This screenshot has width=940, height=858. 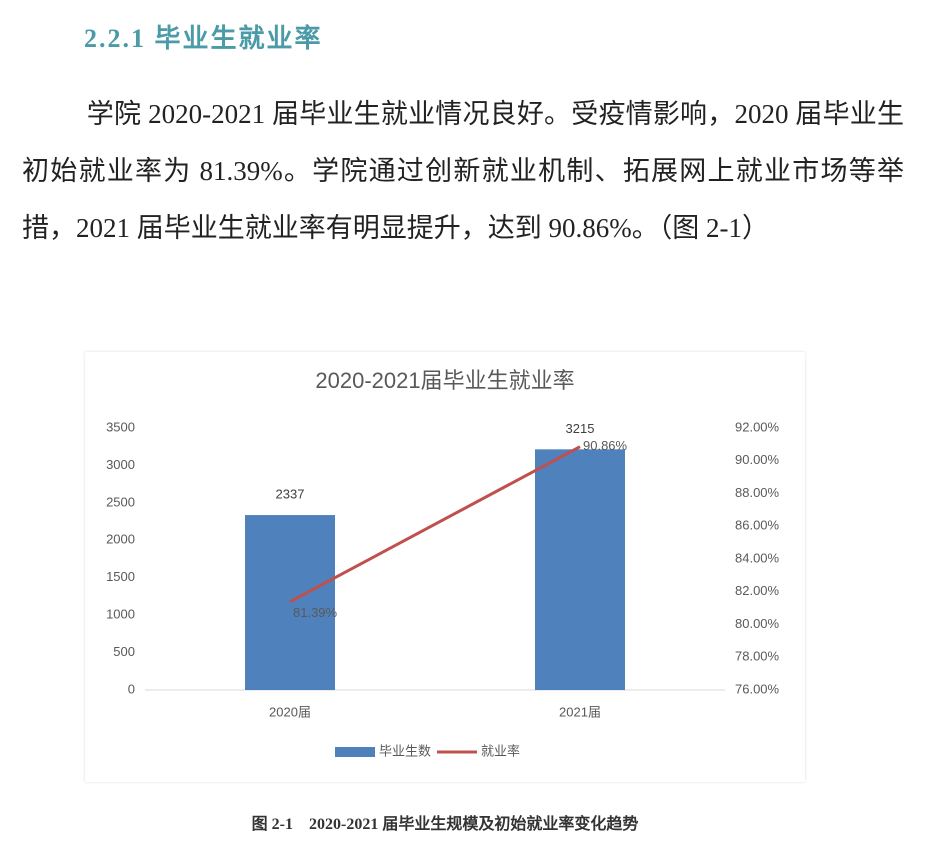 What do you see at coordinates (757, 426) in the screenshot?
I see `y2-tick-label: 92.00%` at bounding box center [757, 426].